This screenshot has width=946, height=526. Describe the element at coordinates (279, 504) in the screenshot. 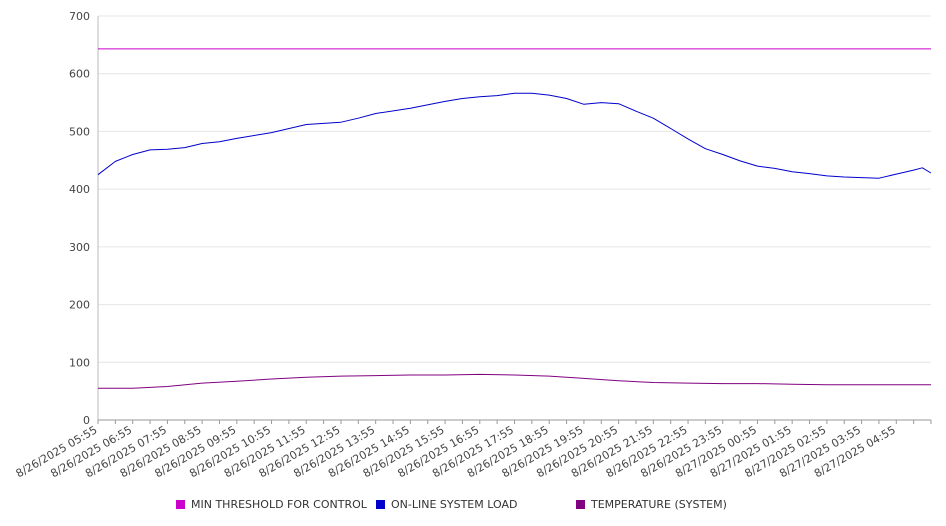

I see `legend-label-min-threshold: MIN THRESHOLD FOR CONTROL` at that location.